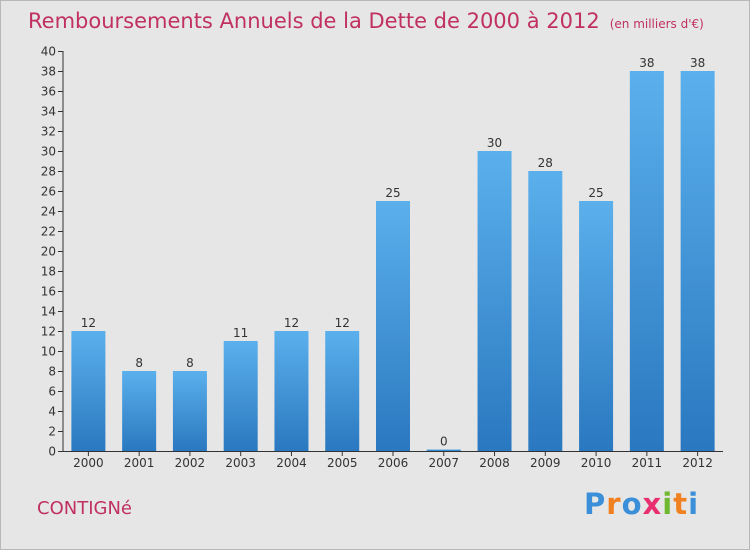  I want to click on y-tick-label: 12, so click(48, 332).